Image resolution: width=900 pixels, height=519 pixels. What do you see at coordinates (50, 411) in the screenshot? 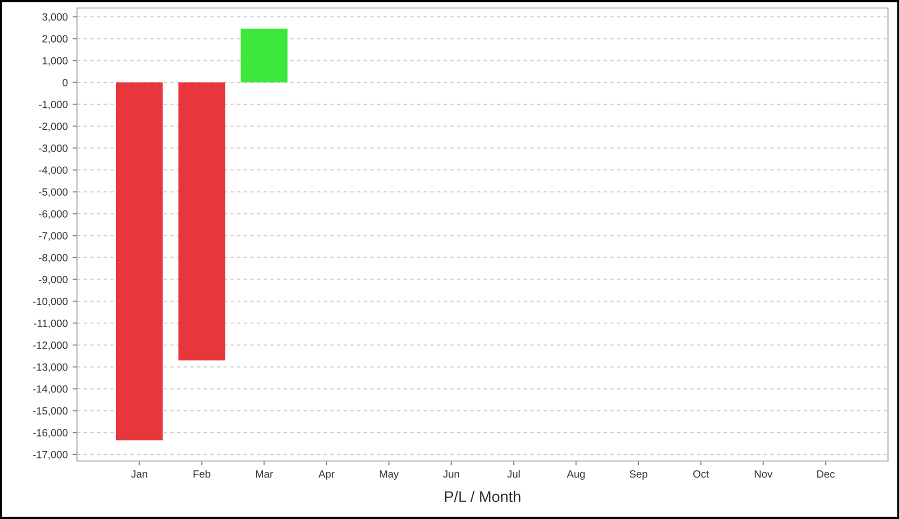
I see `y-tick-label: -15,000` at bounding box center [50, 411].